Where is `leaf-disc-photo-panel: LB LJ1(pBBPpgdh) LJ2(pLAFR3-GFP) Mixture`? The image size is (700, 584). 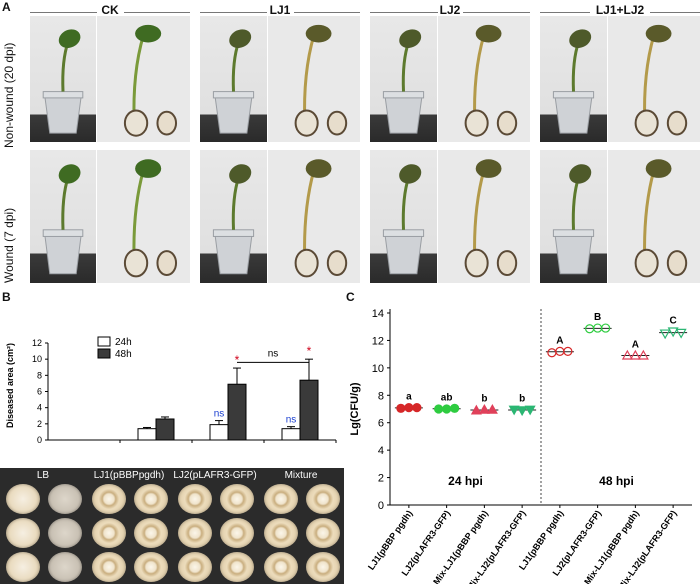 leaf-disc-photo-panel: LB LJ1(pBBPpgdh) LJ2(pLAFR3-GFP) Mixture is located at coordinates (172, 526).